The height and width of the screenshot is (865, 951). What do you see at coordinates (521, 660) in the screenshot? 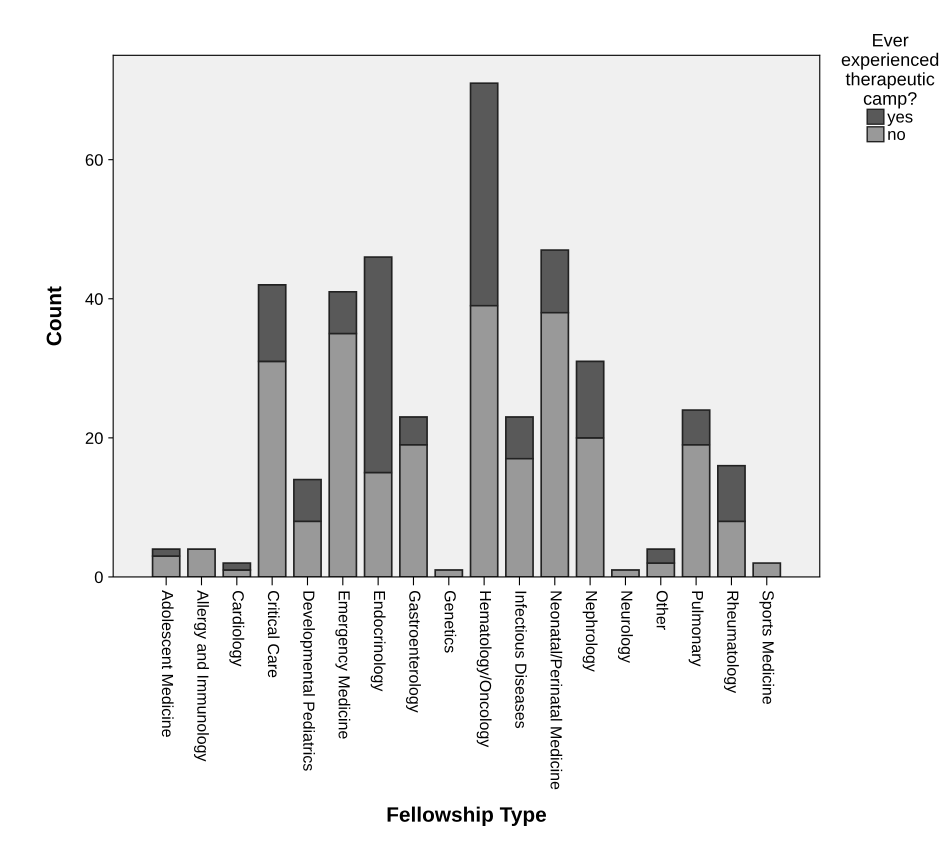
I see `x-tick-label: Infectious Diseases` at bounding box center [521, 660].